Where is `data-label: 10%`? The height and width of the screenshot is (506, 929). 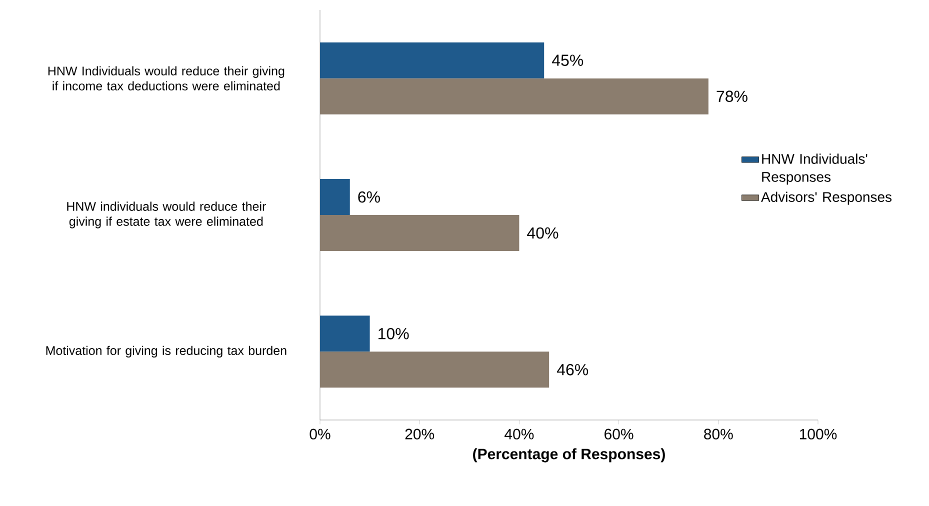 data-label: 10% is located at coordinates (393, 334).